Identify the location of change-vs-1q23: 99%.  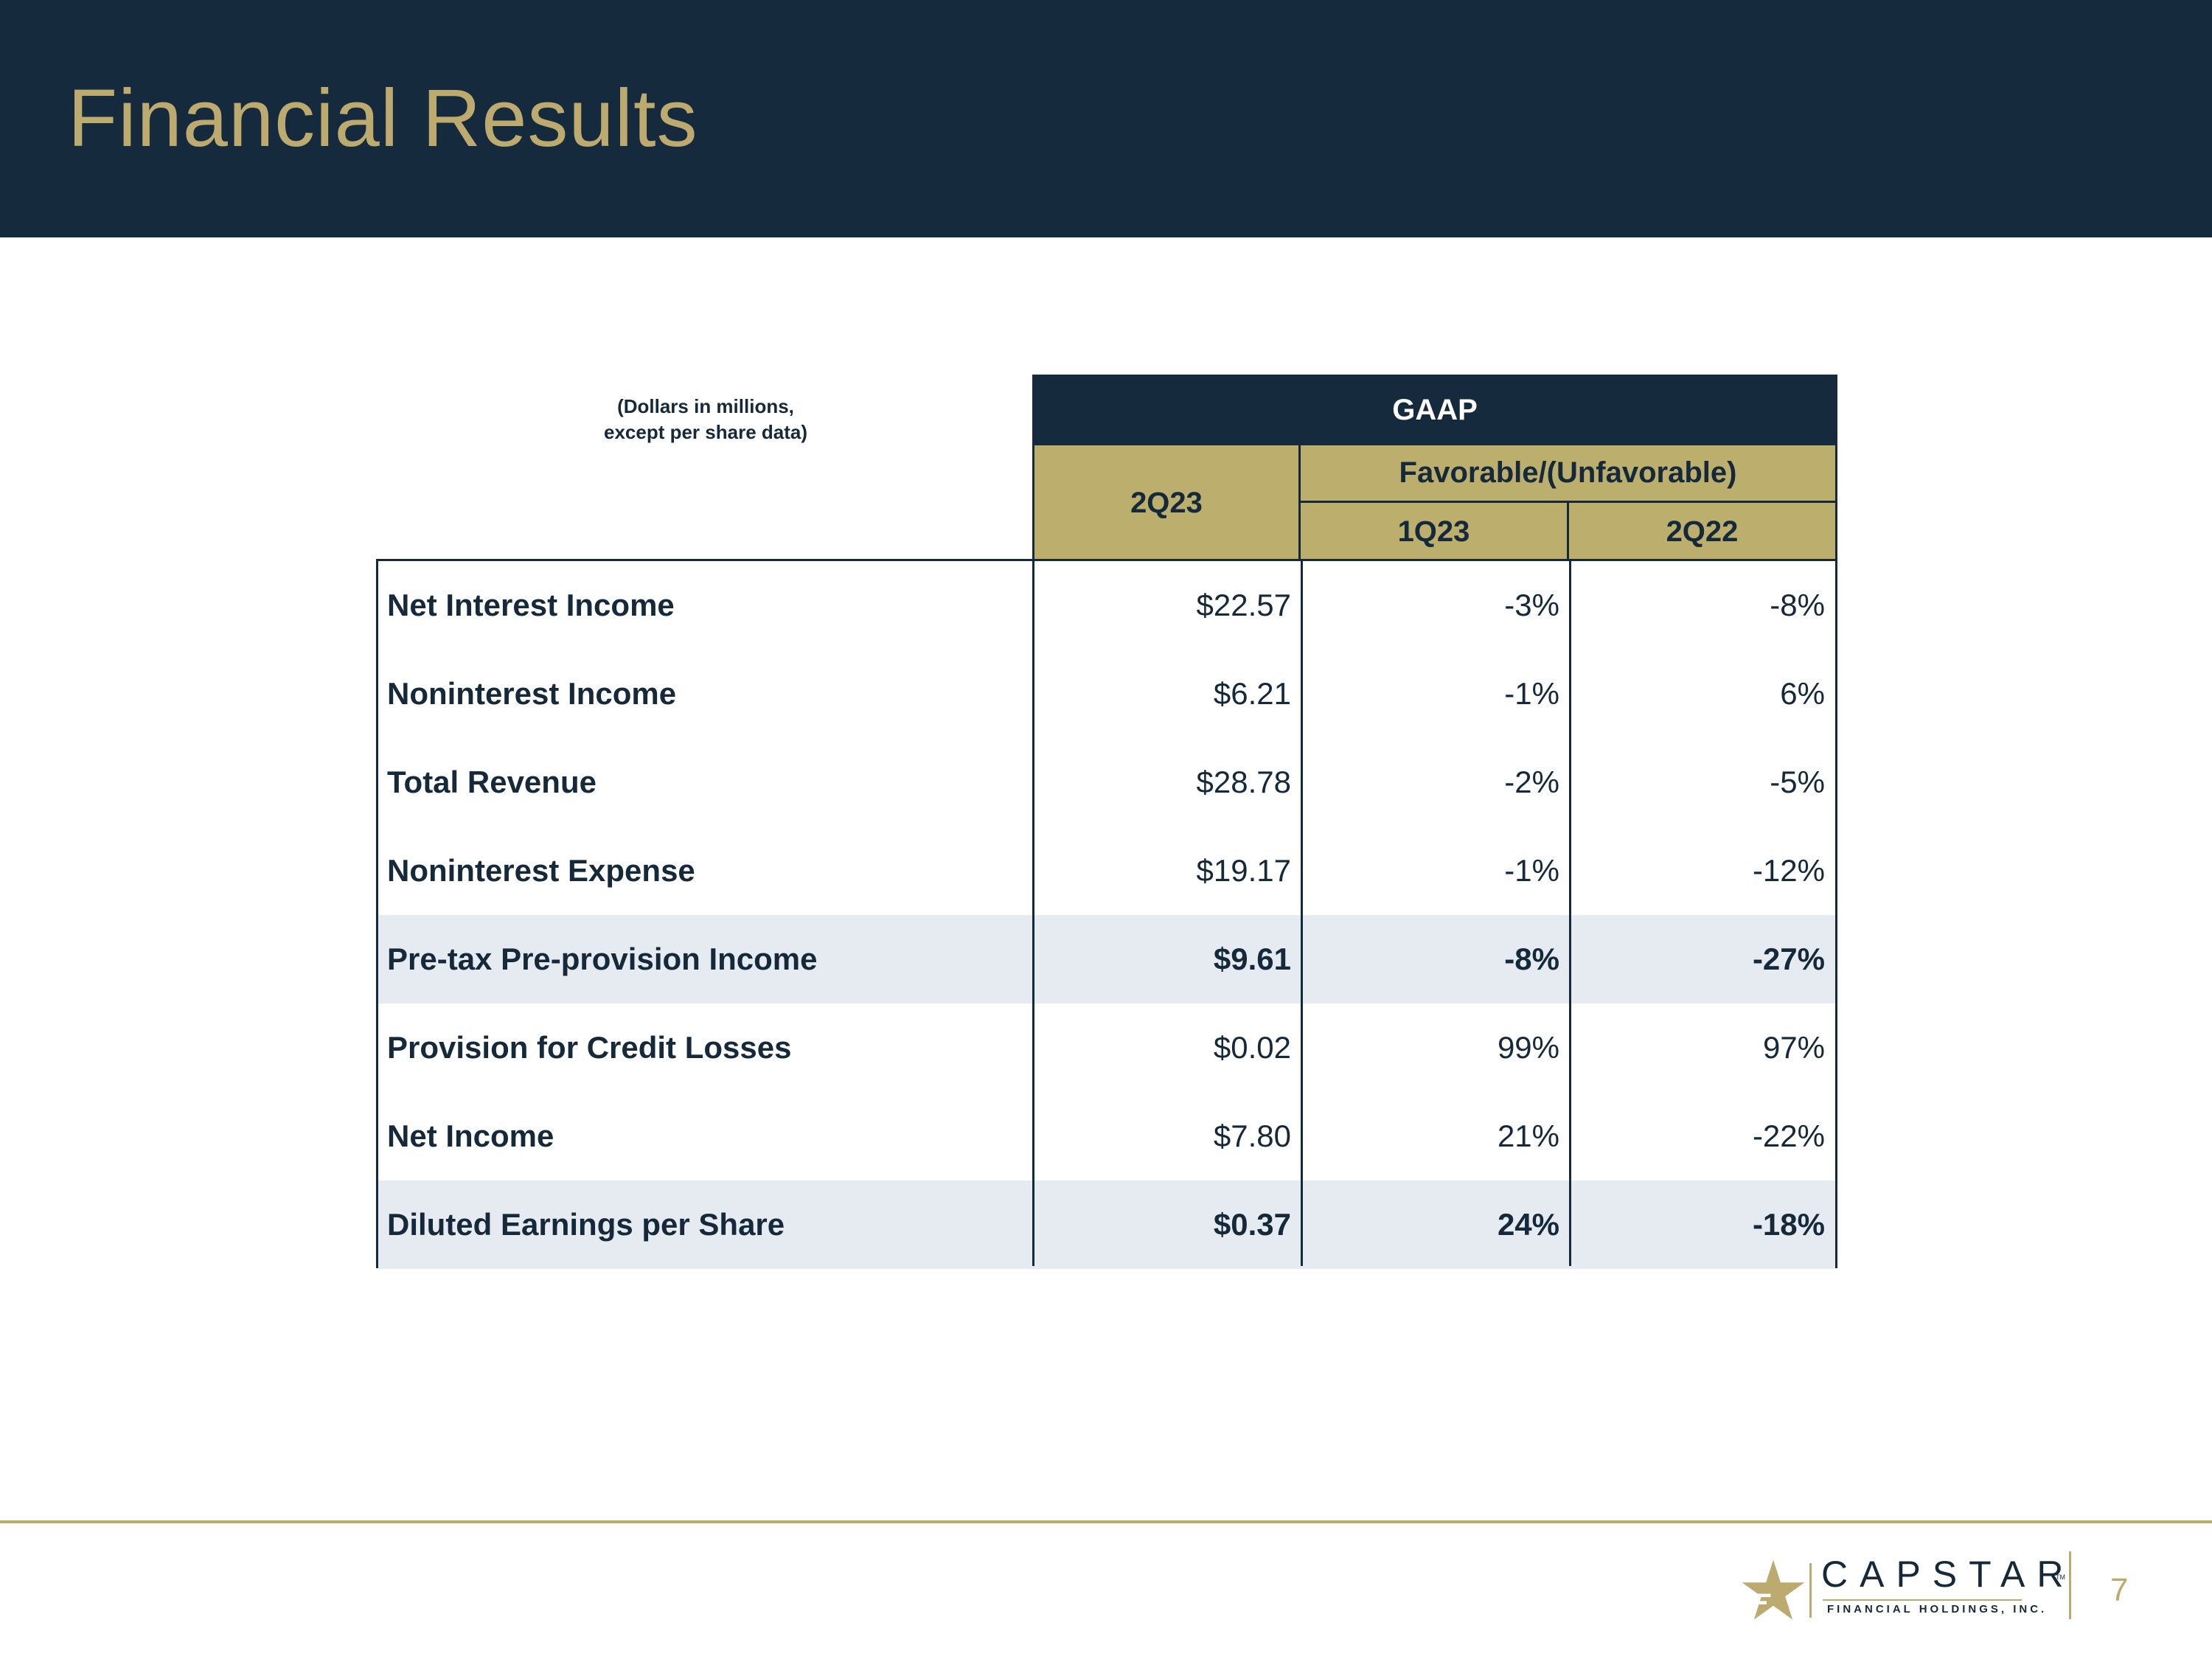
(1528, 1047).